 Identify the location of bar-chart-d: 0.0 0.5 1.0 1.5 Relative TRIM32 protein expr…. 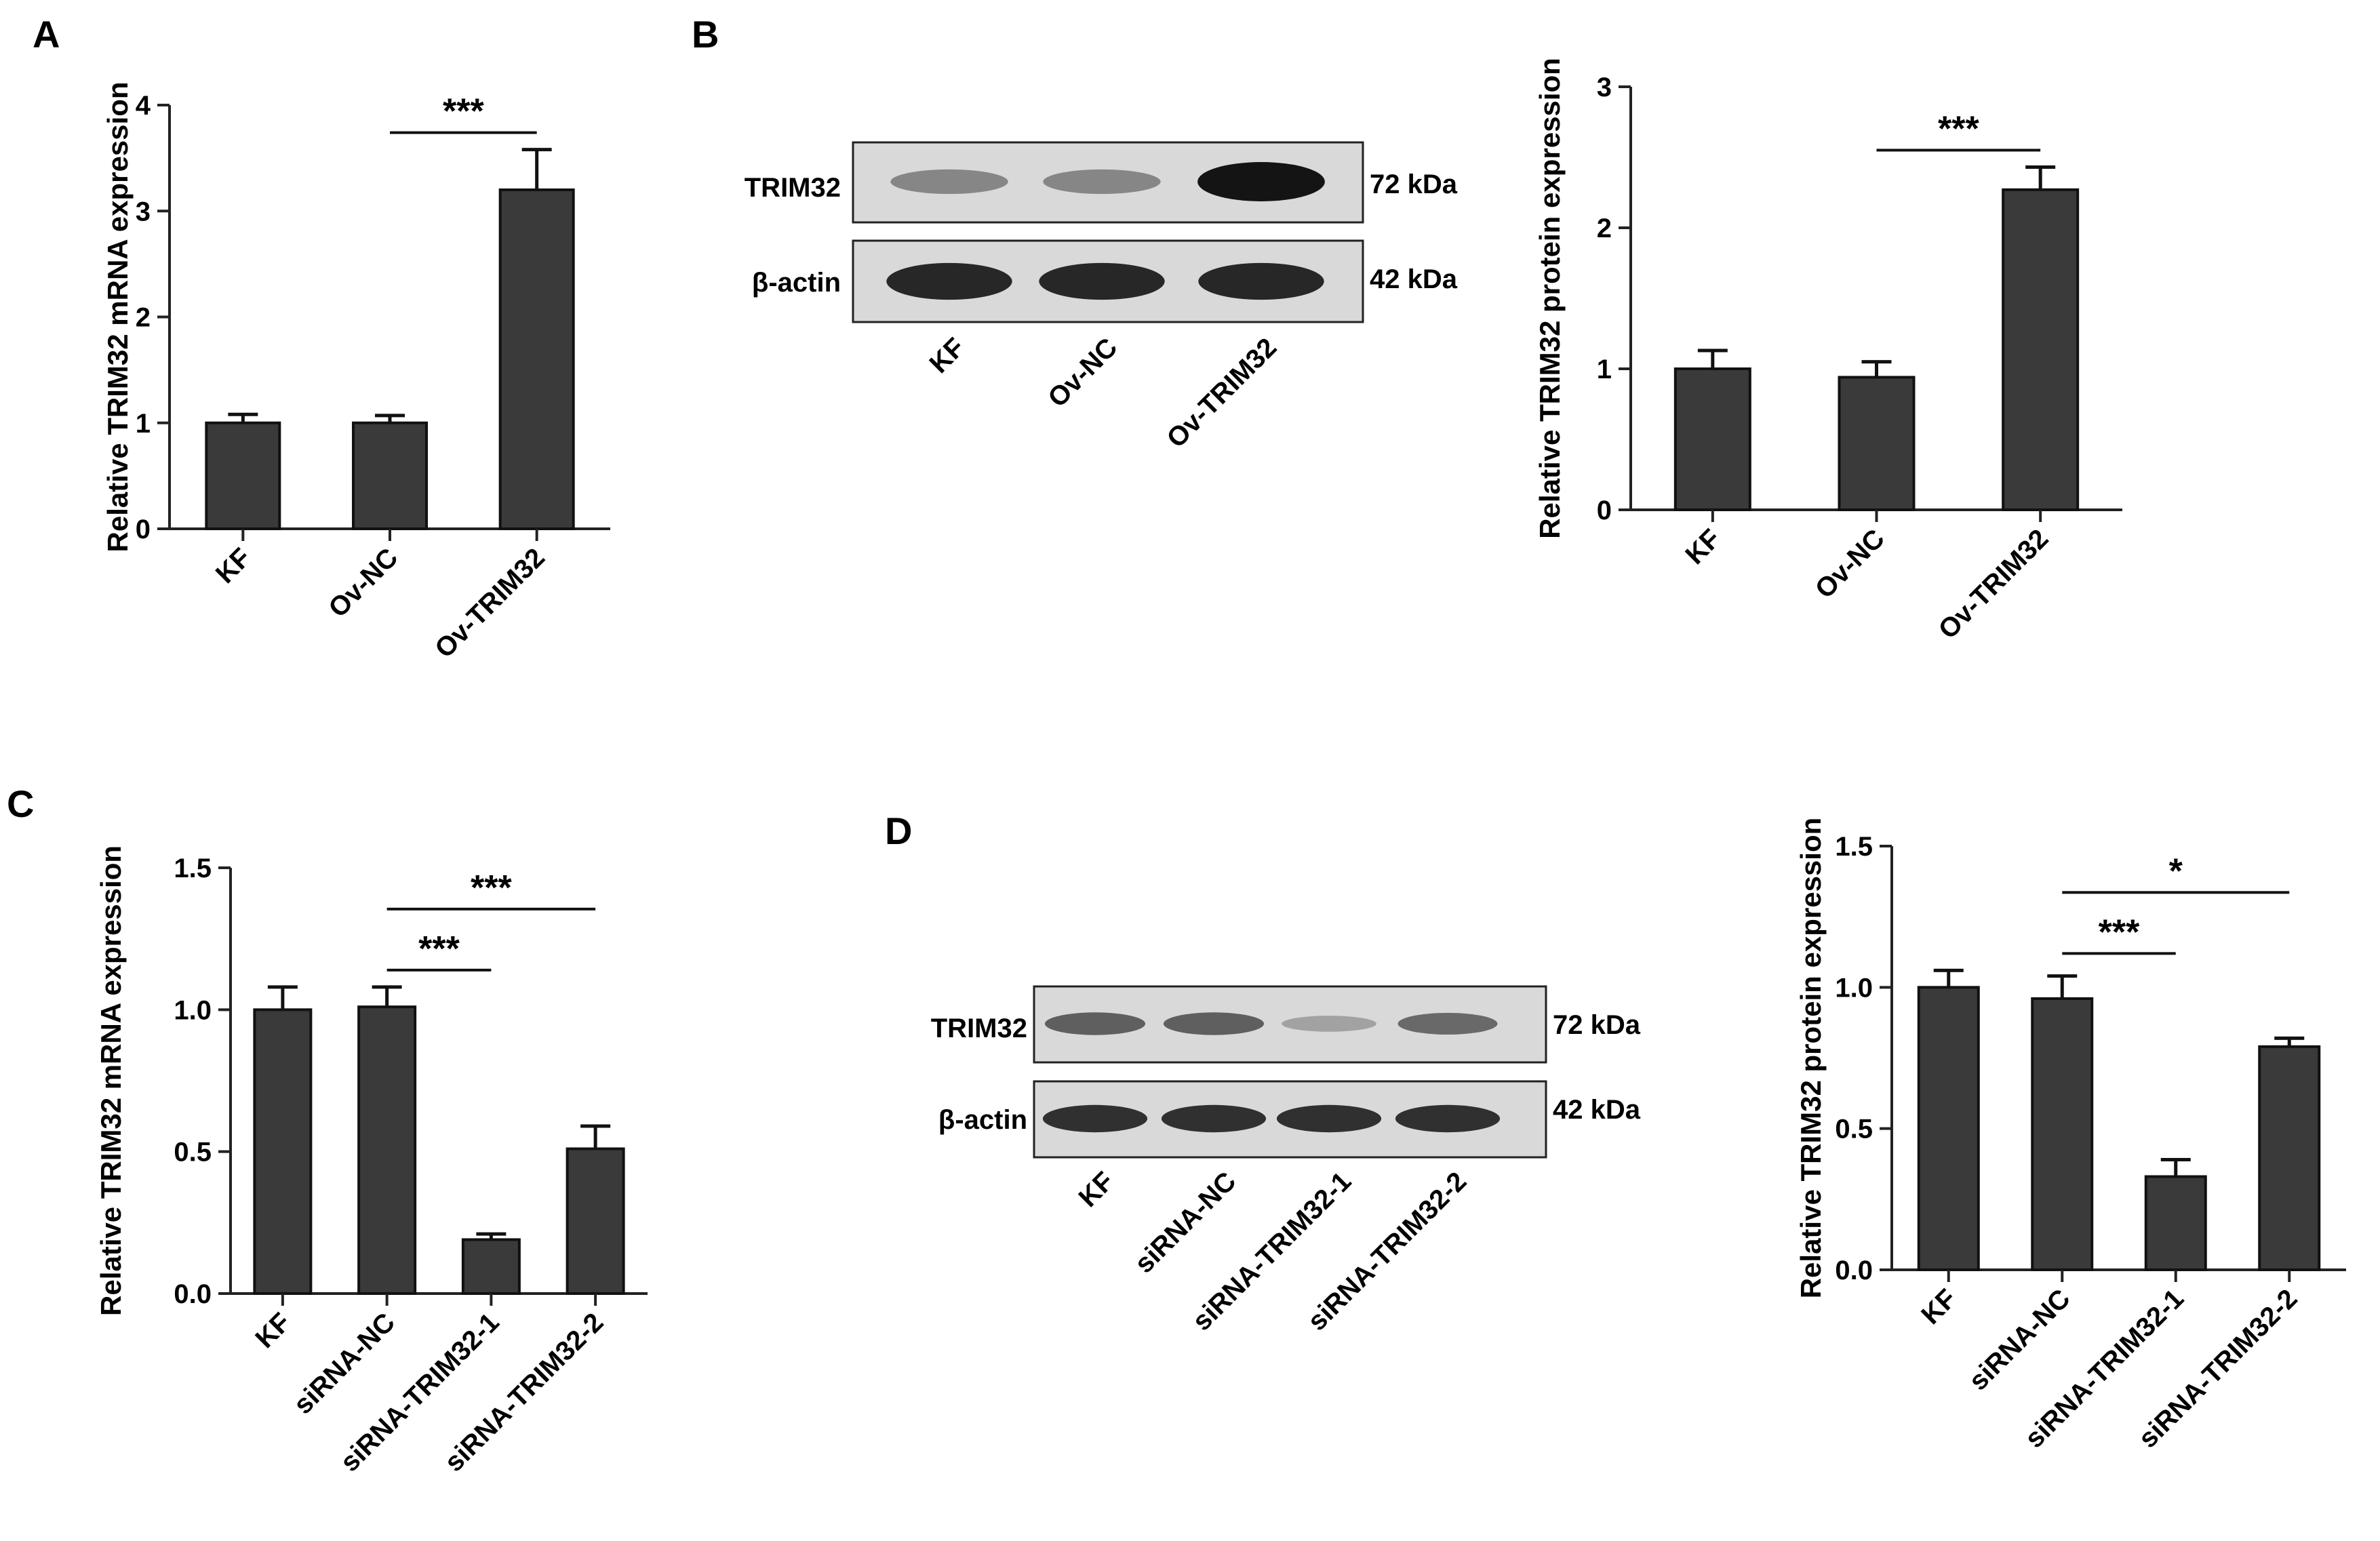
(2070, 1136).